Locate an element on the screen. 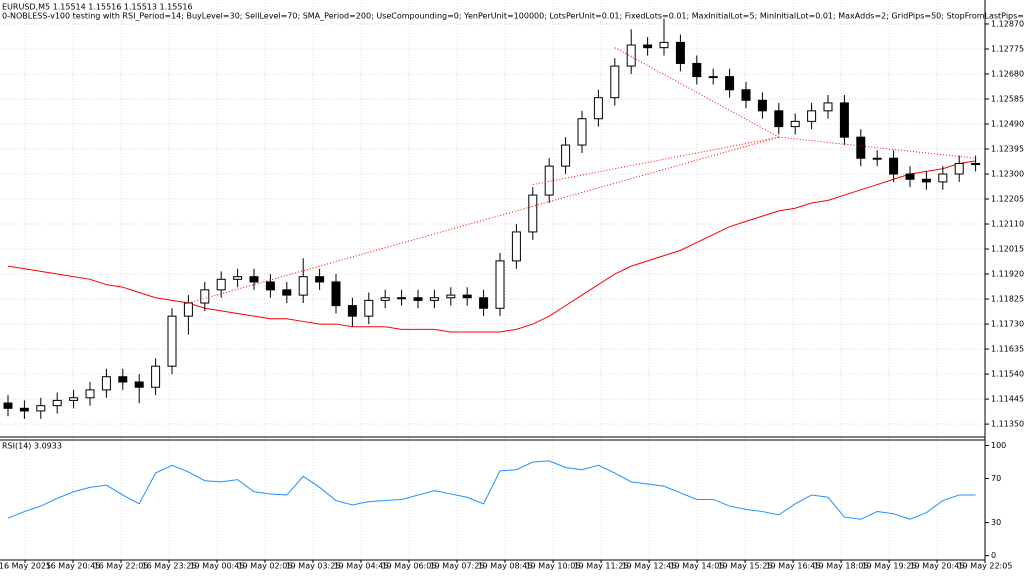  x-tick-label: 19 May 08:45 is located at coordinates (505, 566).